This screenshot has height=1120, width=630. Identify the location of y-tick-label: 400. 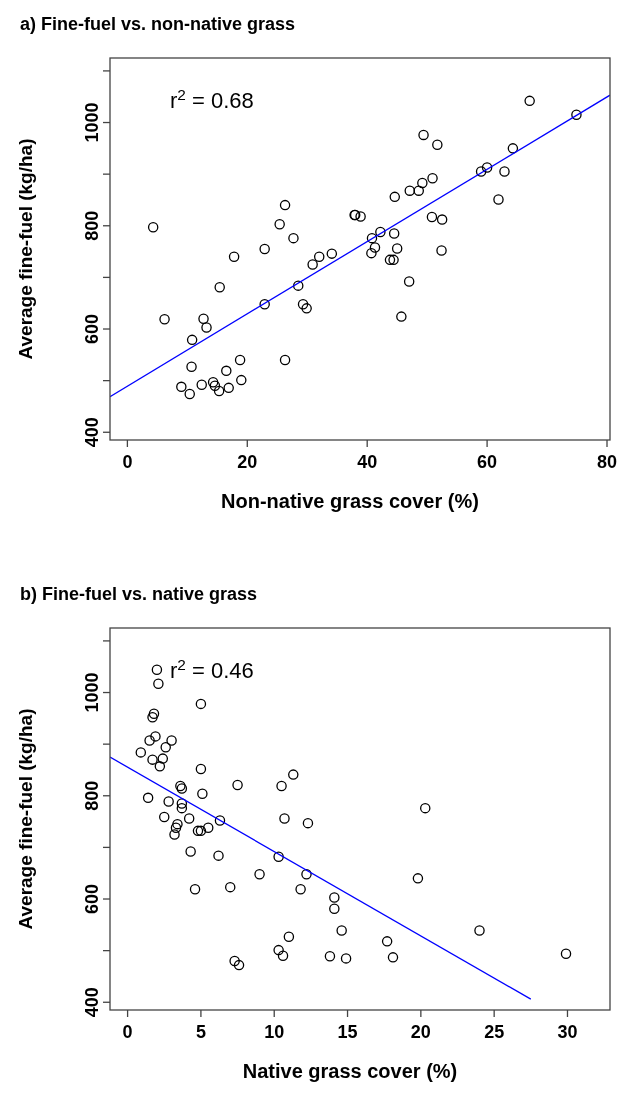
(92, 432).